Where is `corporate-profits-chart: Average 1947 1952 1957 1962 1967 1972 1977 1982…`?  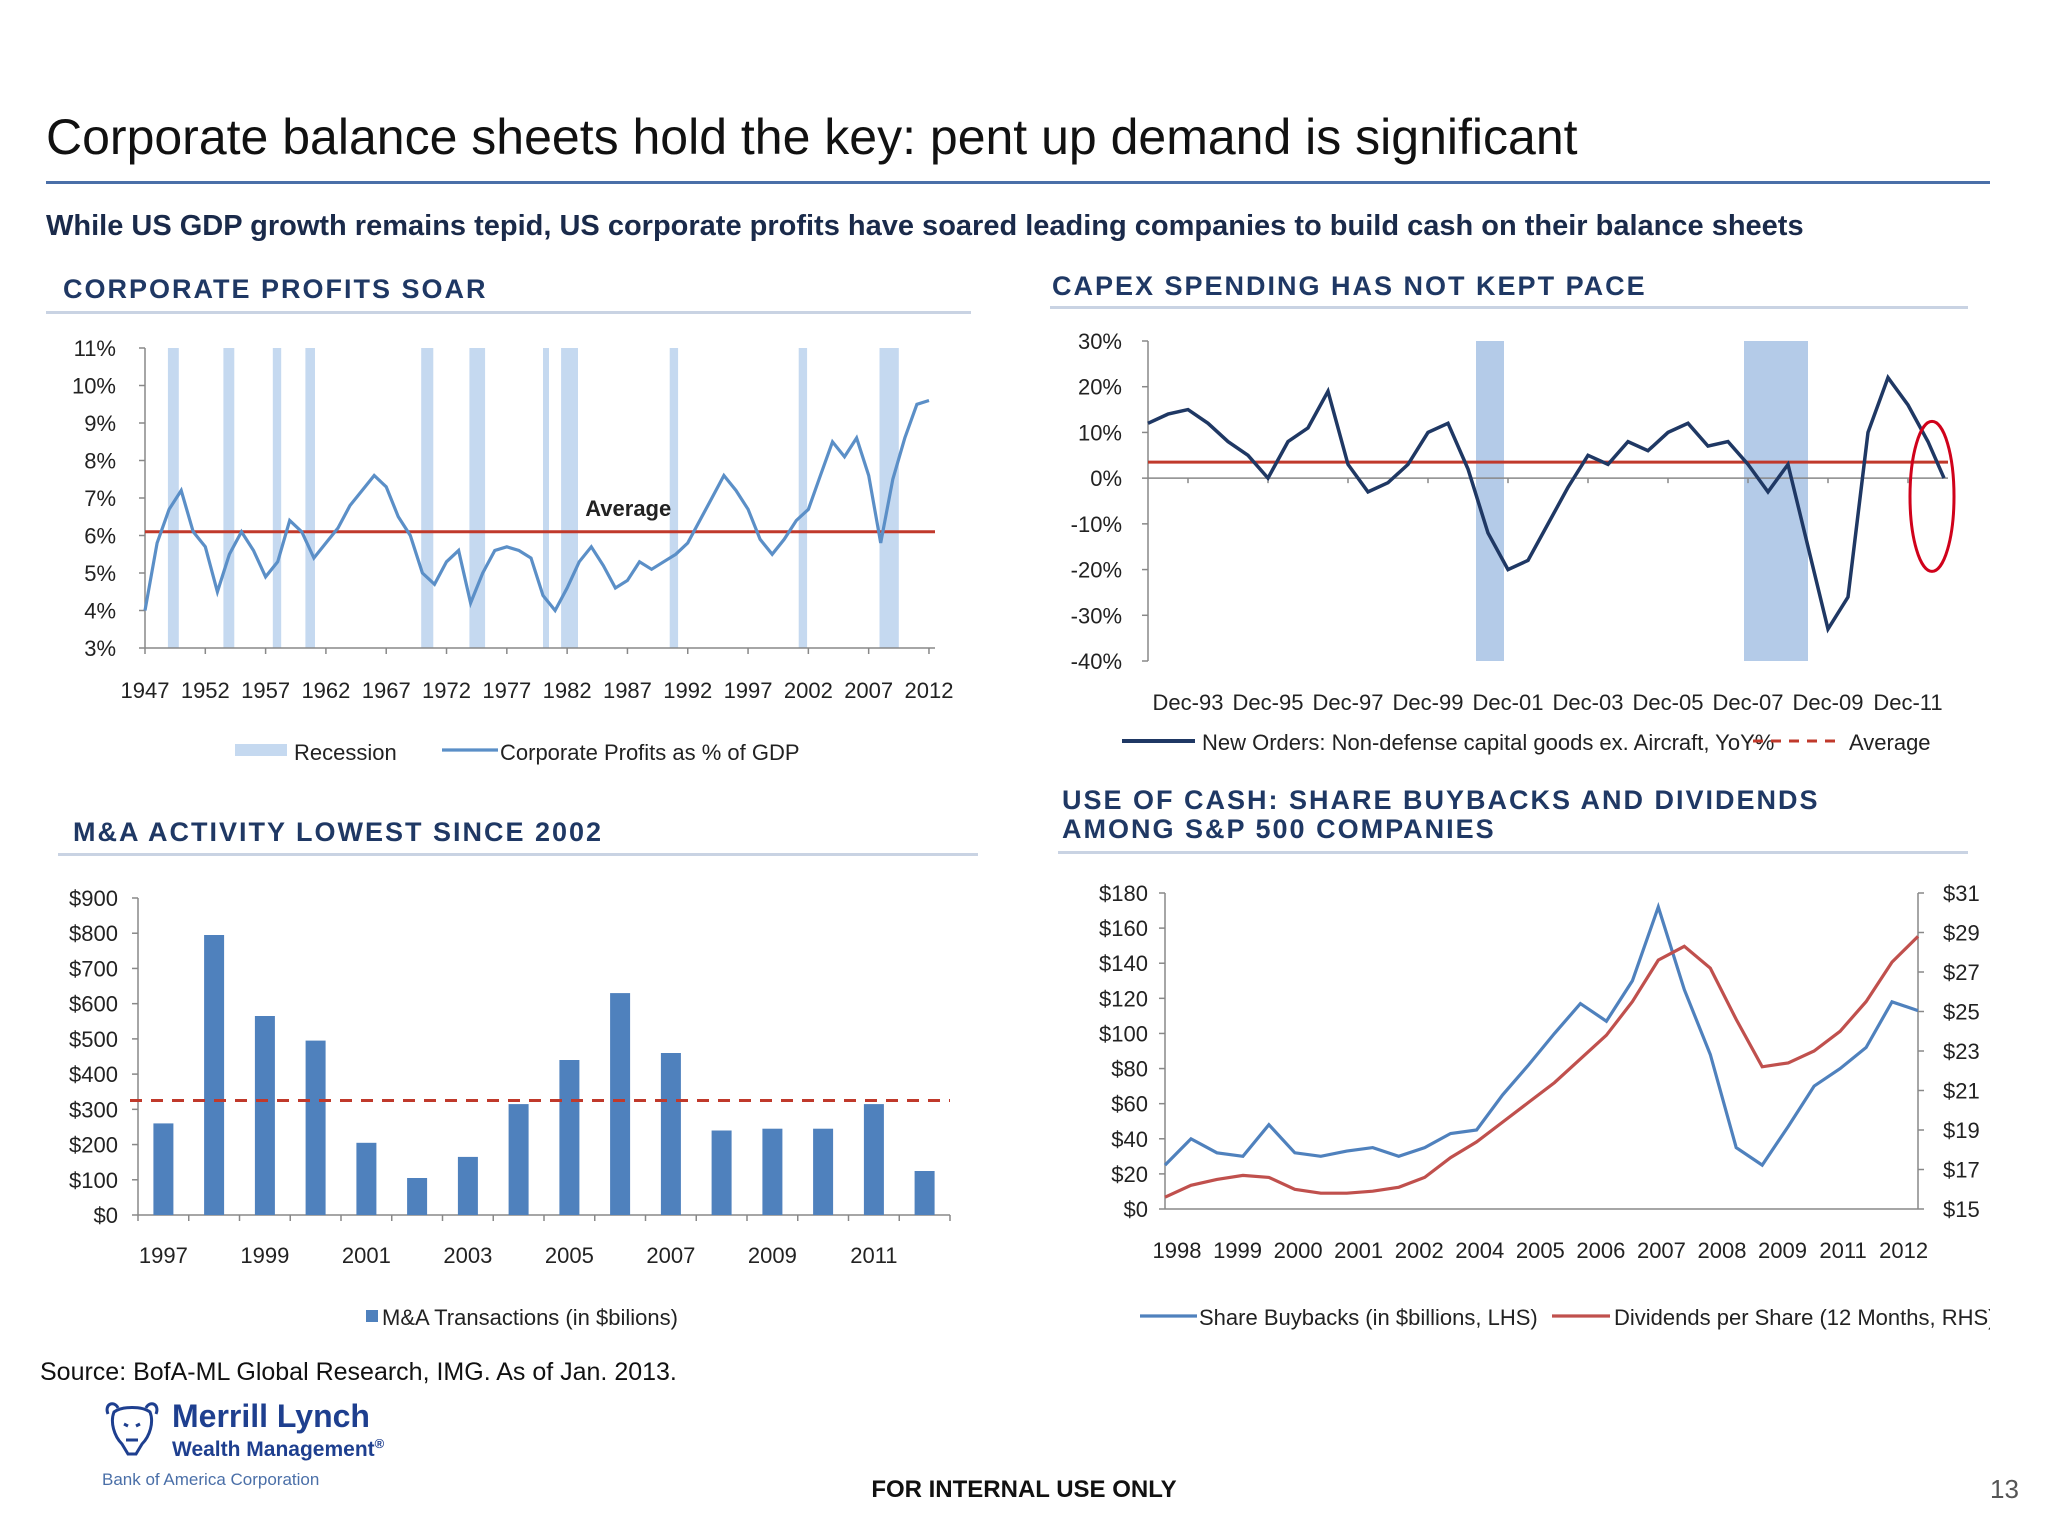 corporate-profits-chart: Average 1947 1952 1957 1962 1967 1972 1977 1982… is located at coordinates (513, 550).